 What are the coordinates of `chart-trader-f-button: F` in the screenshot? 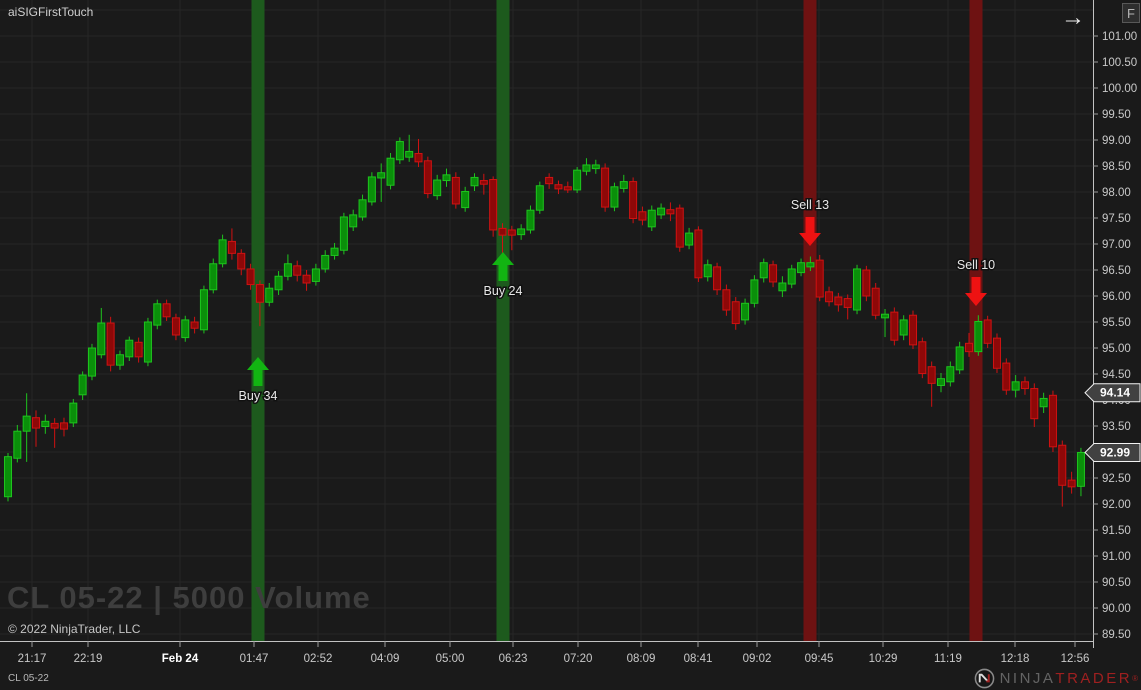 It's located at (1131, 13).